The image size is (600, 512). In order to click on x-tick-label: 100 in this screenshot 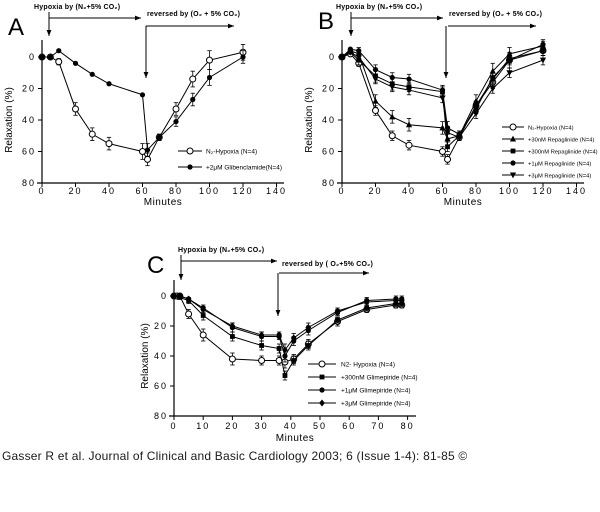, I will do `click(509, 191)`.